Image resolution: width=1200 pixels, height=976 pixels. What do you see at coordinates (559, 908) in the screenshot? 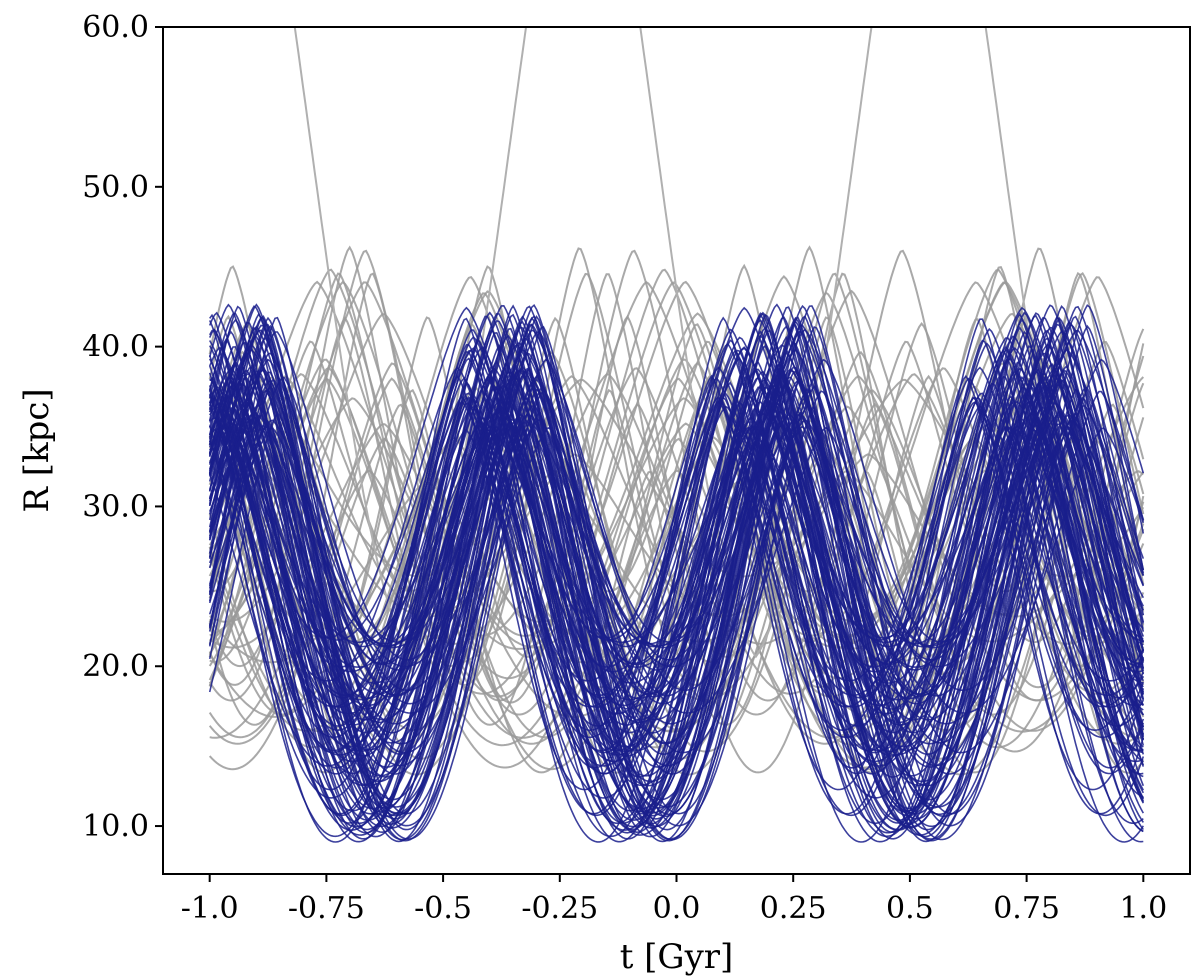
I see `x-tick-label: -0.25` at bounding box center [559, 908].